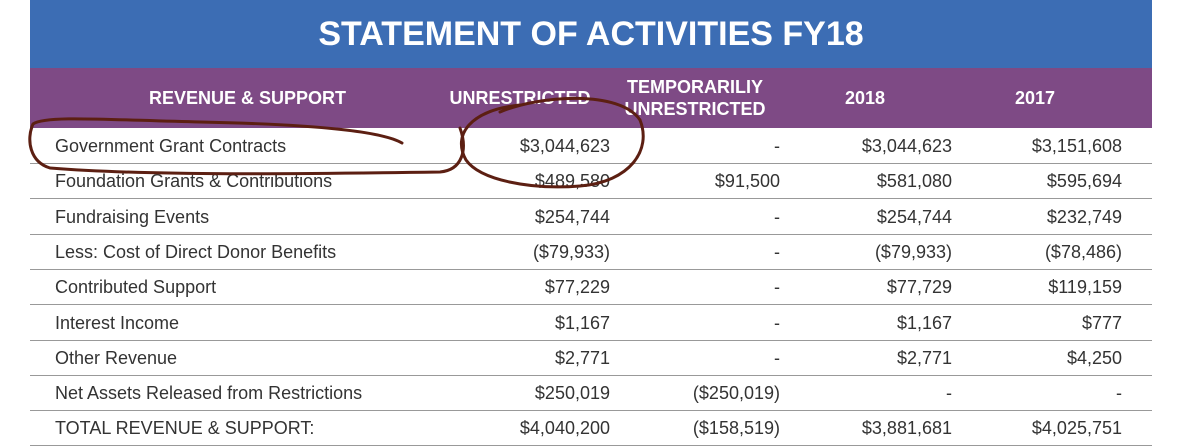 This screenshot has width=1200, height=446. What do you see at coordinates (865, 98) in the screenshot?
I see `column-header: 2018` at bounding box center [865, 98].